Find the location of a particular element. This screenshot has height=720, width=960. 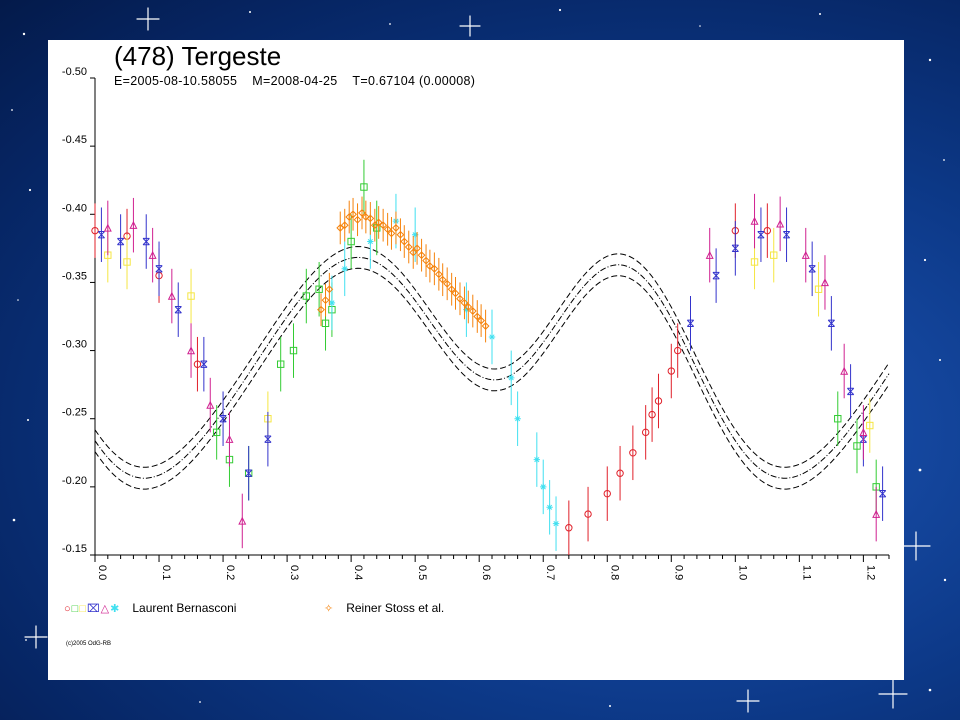

legend-marker-icon: ⌧ is located at coordinates (93, 609).